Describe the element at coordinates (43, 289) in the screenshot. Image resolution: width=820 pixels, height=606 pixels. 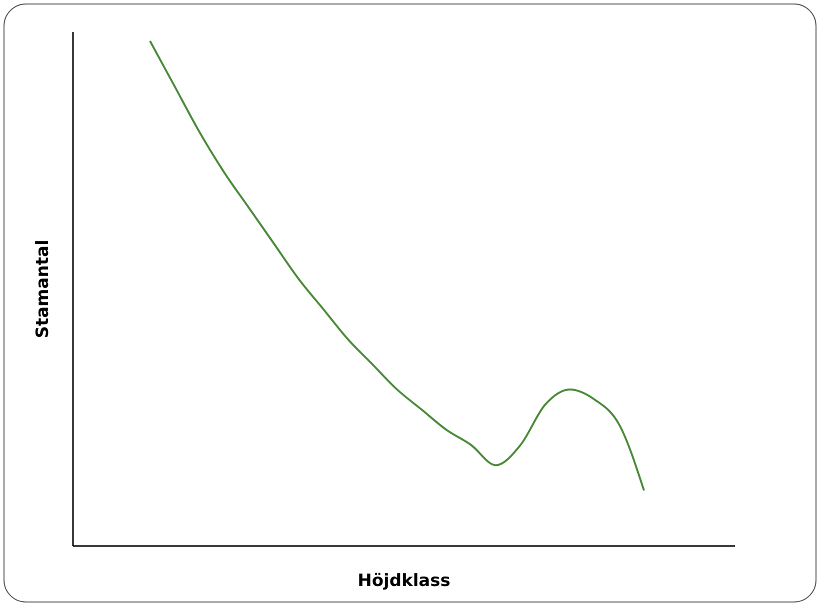
I see `y-axis-title: Stamantal` at that location.